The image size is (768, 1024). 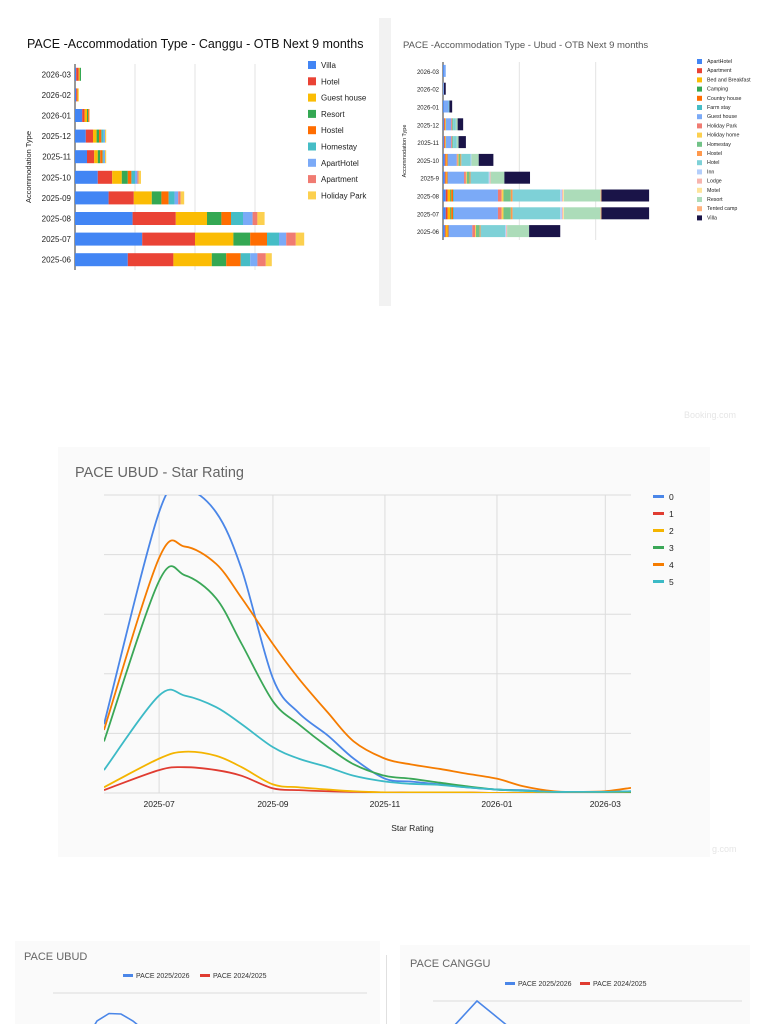 I want to click on legend-label: Hotel, so click(x=330, y=81).